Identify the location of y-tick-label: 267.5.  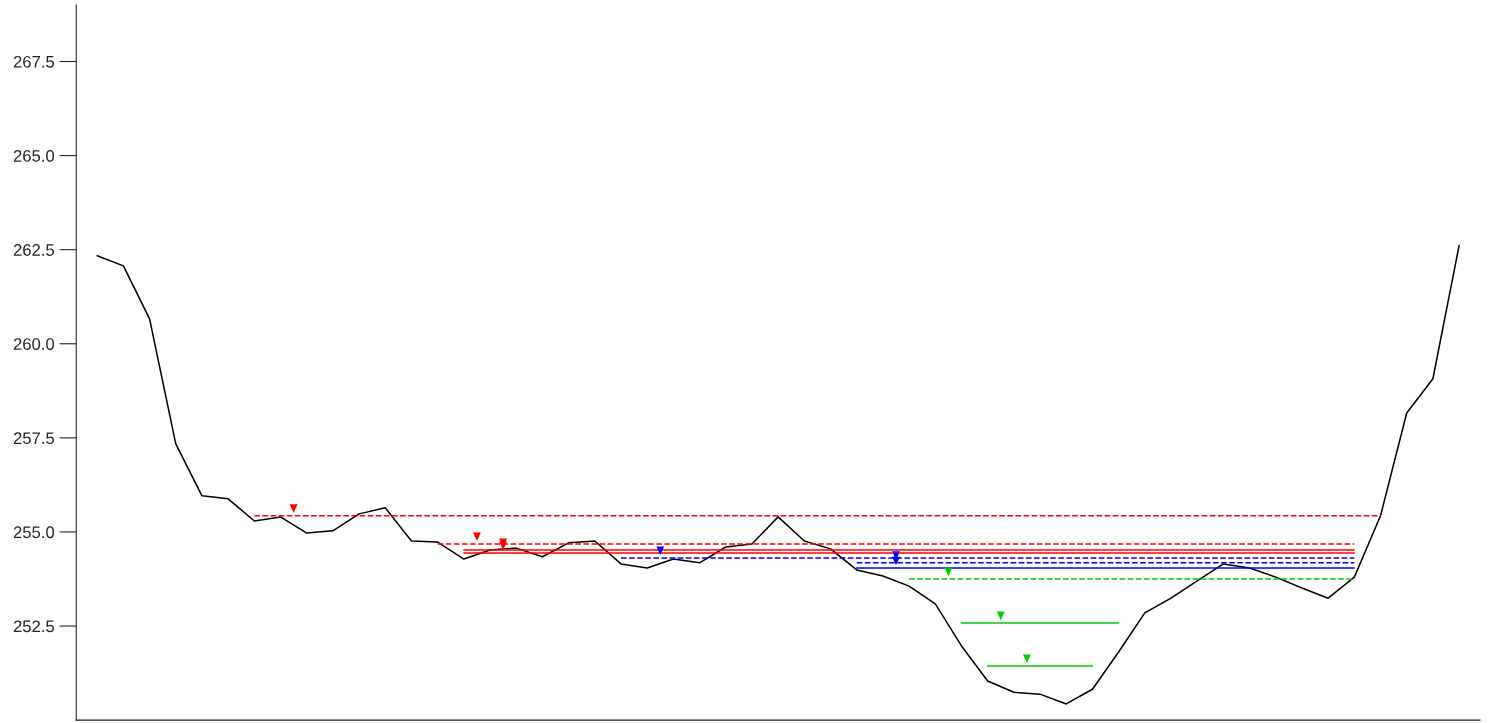
(34, 61).